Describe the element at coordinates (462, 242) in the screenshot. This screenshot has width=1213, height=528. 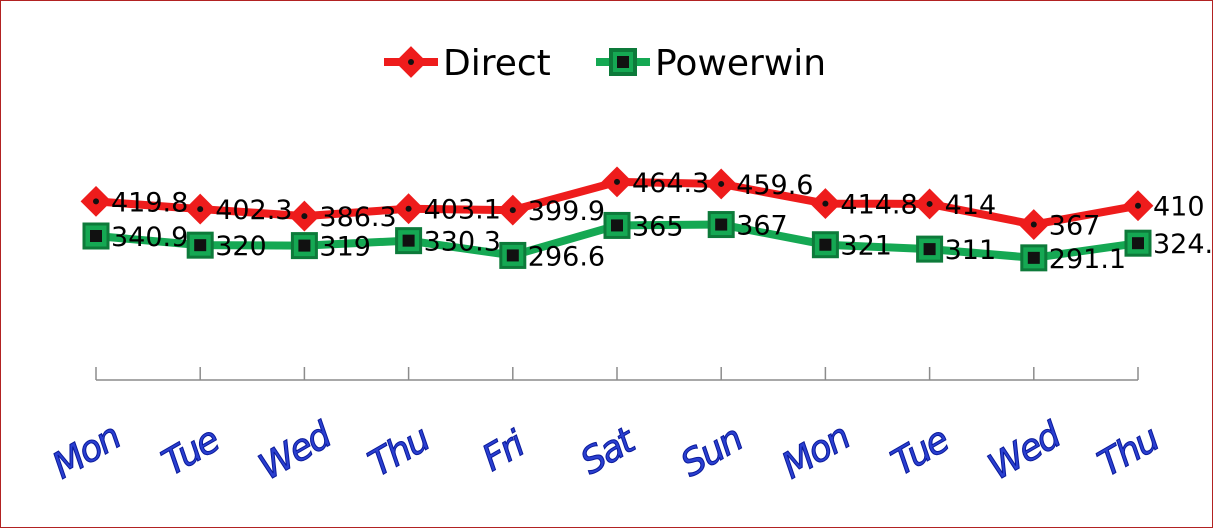
I see `series-powerwin-data-label: 330.3` at that location.